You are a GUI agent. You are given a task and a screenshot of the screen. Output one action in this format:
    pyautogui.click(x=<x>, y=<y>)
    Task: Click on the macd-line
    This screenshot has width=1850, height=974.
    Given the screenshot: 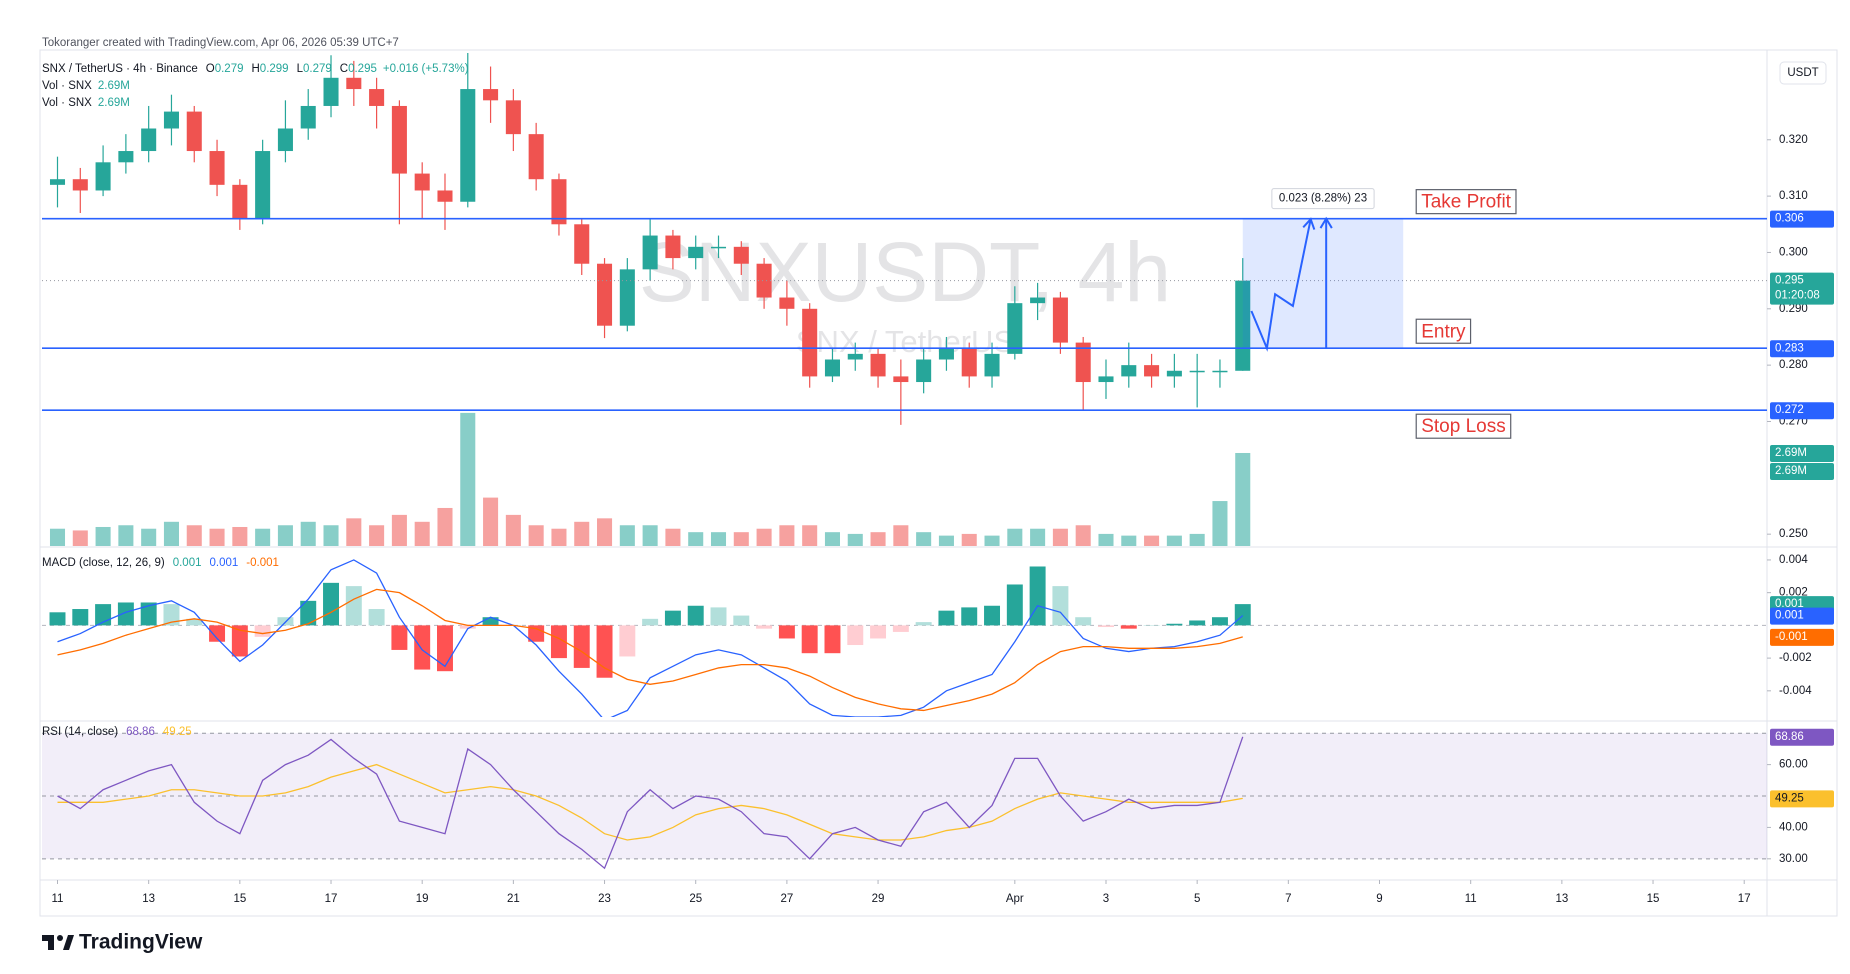 What is the action you would take?
    pyautogui.click(x=650, y=638)
    